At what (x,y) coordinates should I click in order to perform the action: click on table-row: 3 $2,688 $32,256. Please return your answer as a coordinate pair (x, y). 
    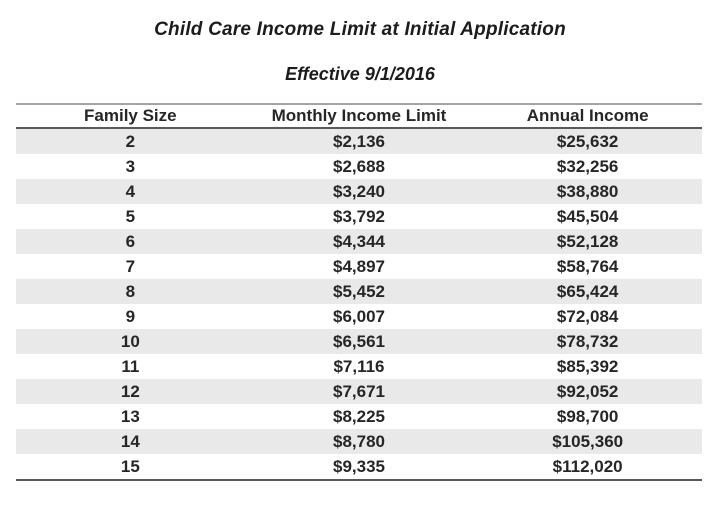
    Looking at the image, I should click on (359, 166).